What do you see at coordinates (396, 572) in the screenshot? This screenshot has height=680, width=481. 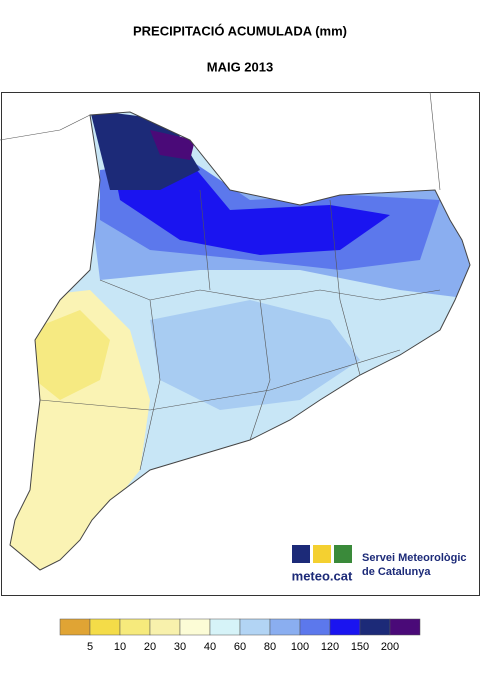 I see `logo-org: de Catalunya` at bounding box center [396, 572].